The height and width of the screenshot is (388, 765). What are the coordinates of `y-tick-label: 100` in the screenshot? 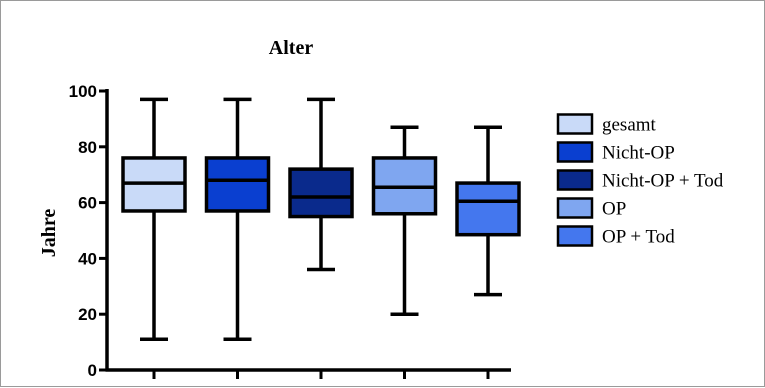 It's located at (83, 91).